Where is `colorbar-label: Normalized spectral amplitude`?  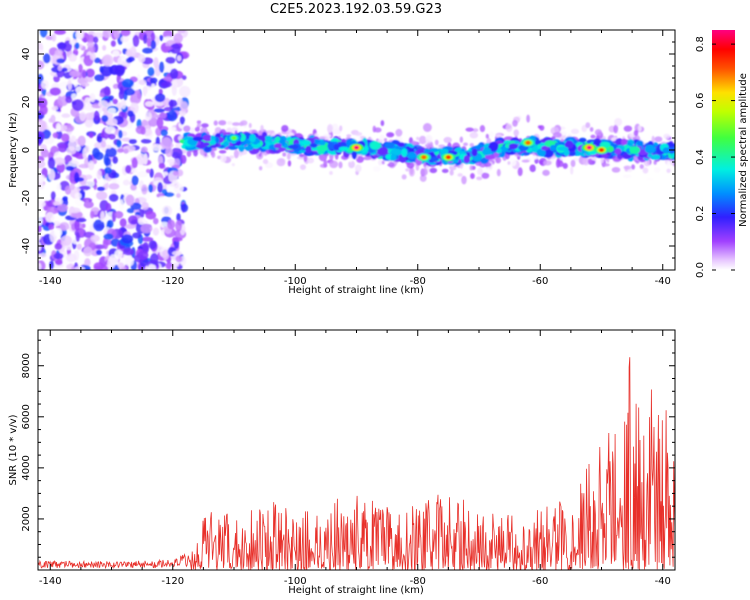
colorbar-label: Normalized spectral amplitude is located at coordinates (743, 150).